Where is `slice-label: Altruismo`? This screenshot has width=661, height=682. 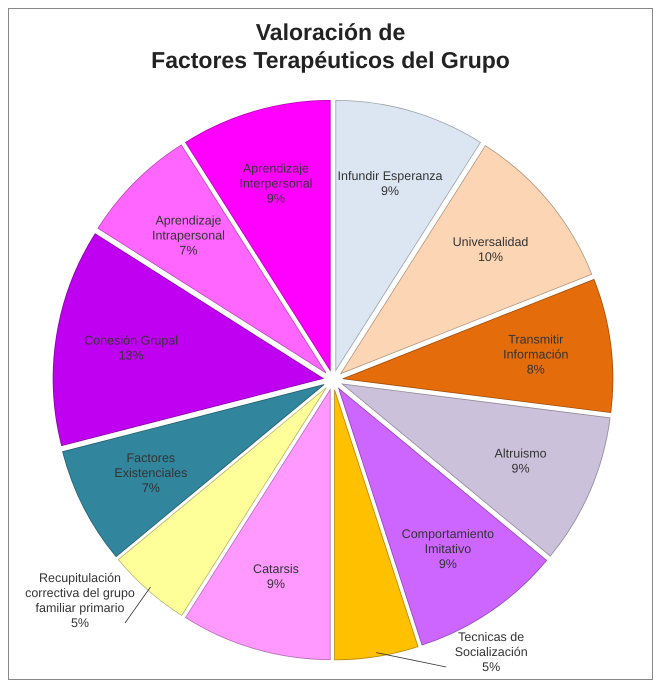
slice-label: Altruismo is located at coordinates (520, 453).